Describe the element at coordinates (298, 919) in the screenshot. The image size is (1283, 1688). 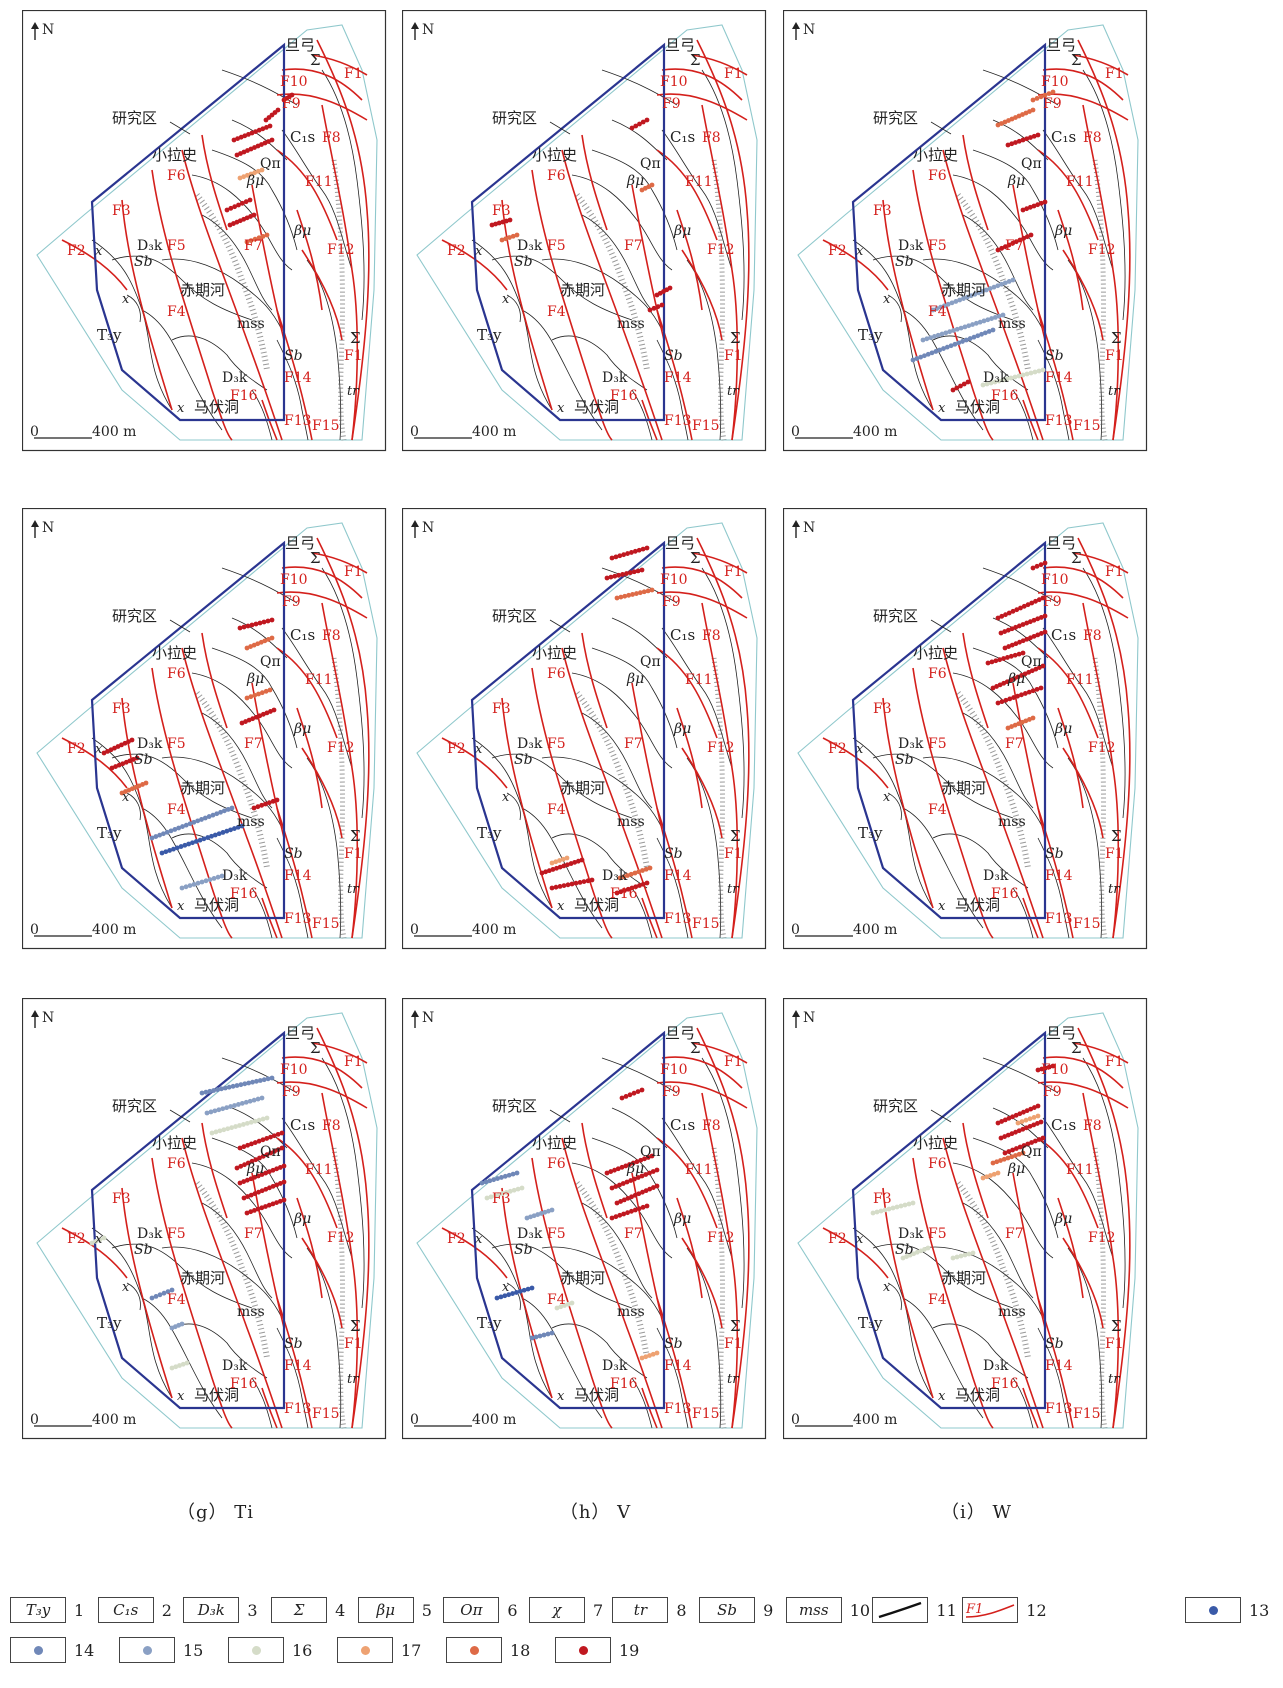
I see `fault-label-F13: F13` at that location.